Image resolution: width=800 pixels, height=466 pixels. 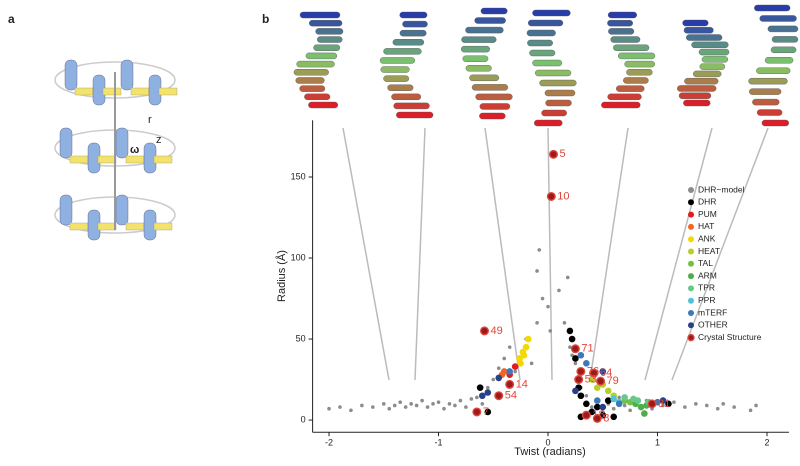 What do you see at coordinates (613, 381) in the screenshot?
I see `point-label: 79` at bounding box center [613, 381].